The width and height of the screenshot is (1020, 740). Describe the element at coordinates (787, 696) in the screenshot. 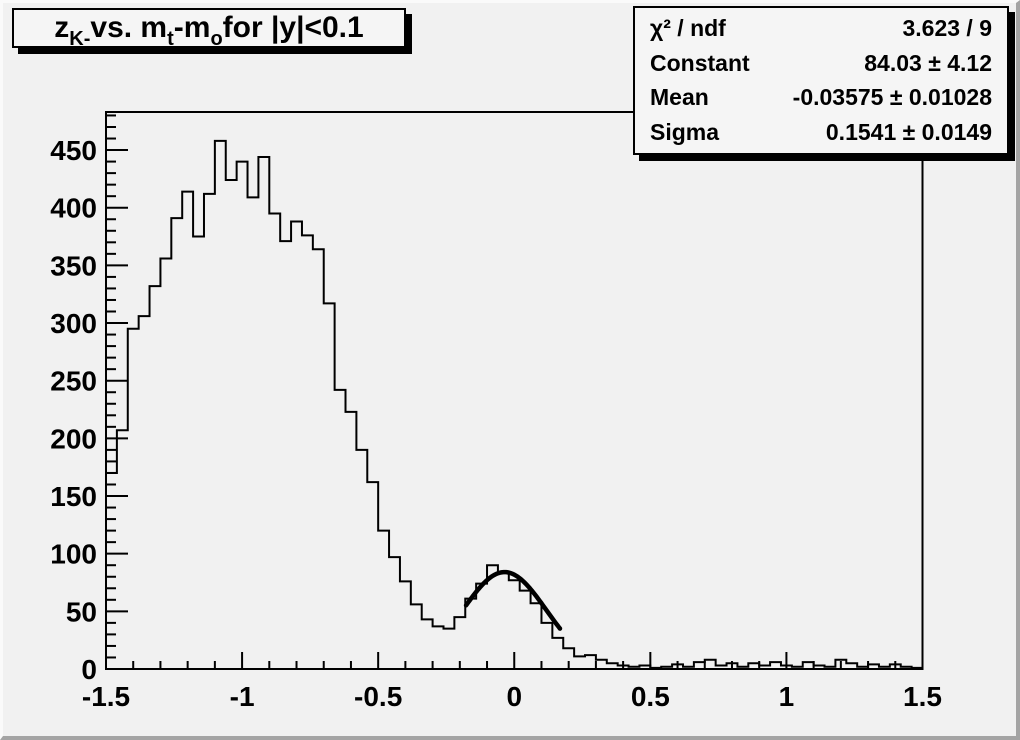

I see `x-axis-label: 1` at that location.